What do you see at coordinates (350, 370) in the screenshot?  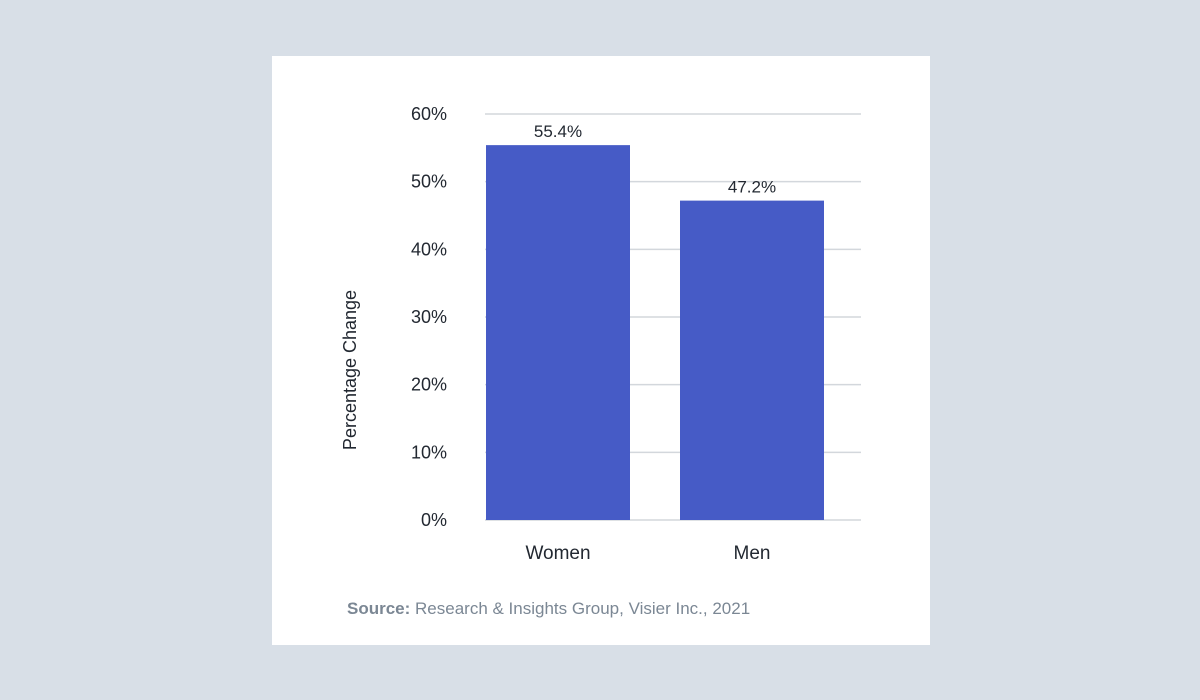 I see `y-axis-title: Percentage Change` at bounding box center [350, 370].